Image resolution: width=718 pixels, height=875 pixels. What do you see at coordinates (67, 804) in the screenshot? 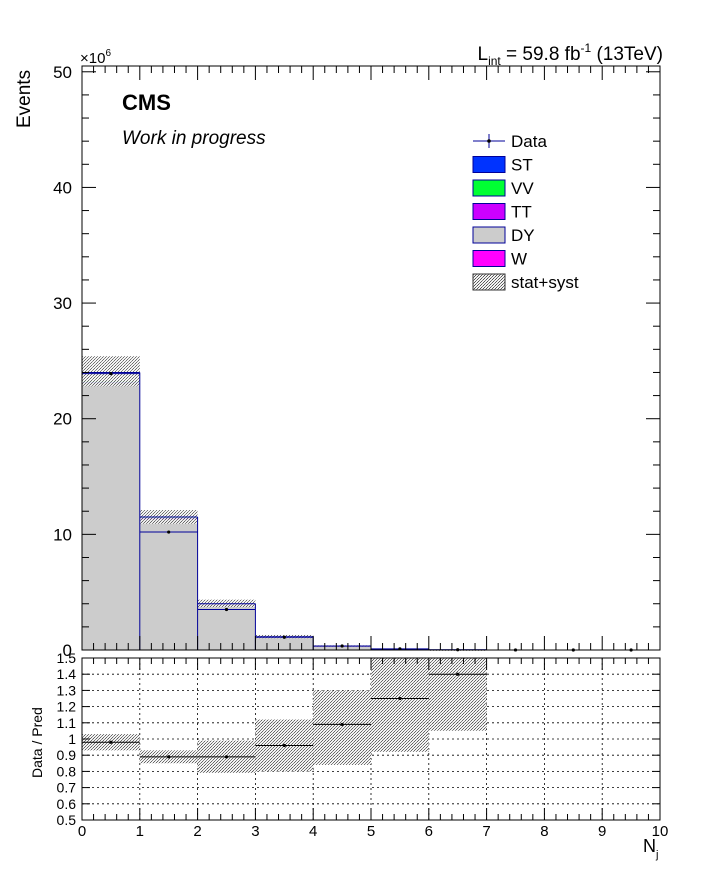
I see `ratio-y-tick-label: 0.6` at bounding box center [67, 804].